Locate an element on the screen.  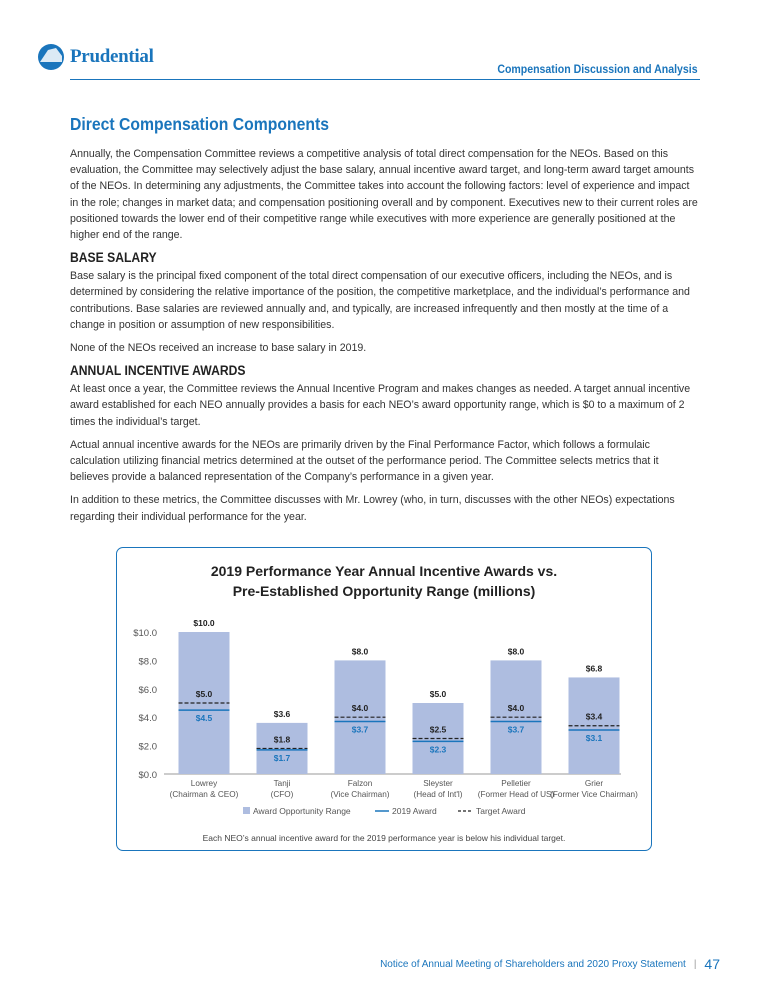
x-category-role: (Former Head of US) is located at coordinates (516, 794).